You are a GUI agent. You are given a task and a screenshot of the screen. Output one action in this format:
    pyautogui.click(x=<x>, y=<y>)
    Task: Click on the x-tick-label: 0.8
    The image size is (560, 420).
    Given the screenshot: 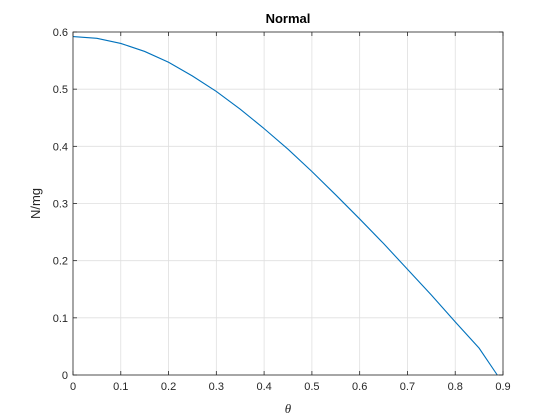 What is the action you would take?
    pyautogui.click(x=455, y=387)
    